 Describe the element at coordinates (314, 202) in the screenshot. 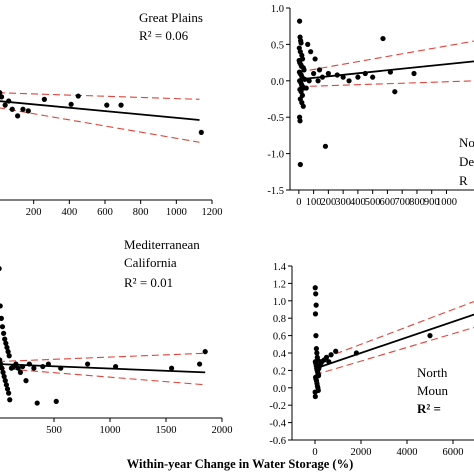

I see `panel-top-right-x-tick-label: 100` at that location.